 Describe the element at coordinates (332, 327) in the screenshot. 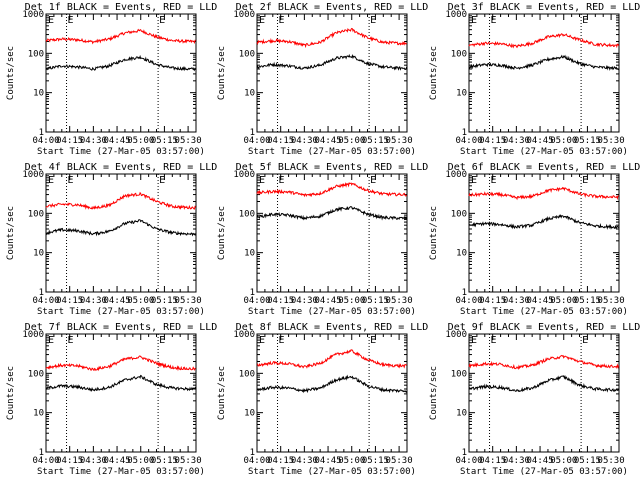

I see `chart-title: Det 8f BLACK = Events, RED = LLD` at that location.